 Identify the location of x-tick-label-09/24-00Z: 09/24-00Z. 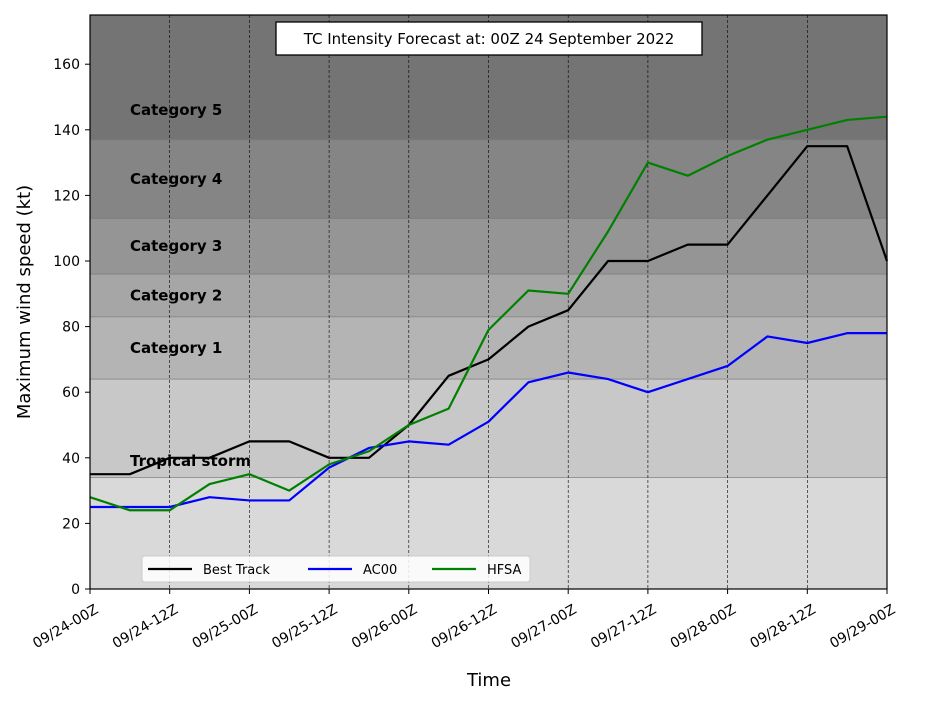
(65, 627).